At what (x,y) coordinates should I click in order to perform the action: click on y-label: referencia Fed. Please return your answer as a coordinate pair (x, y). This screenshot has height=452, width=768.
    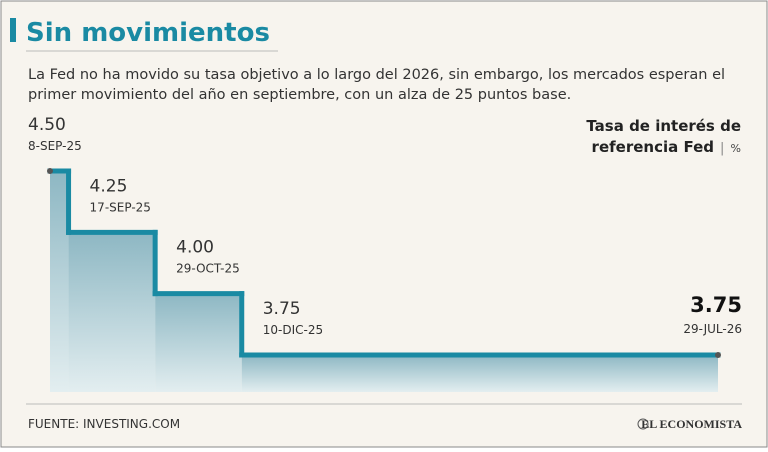
    Looking at the image, I should click on (653, 147).